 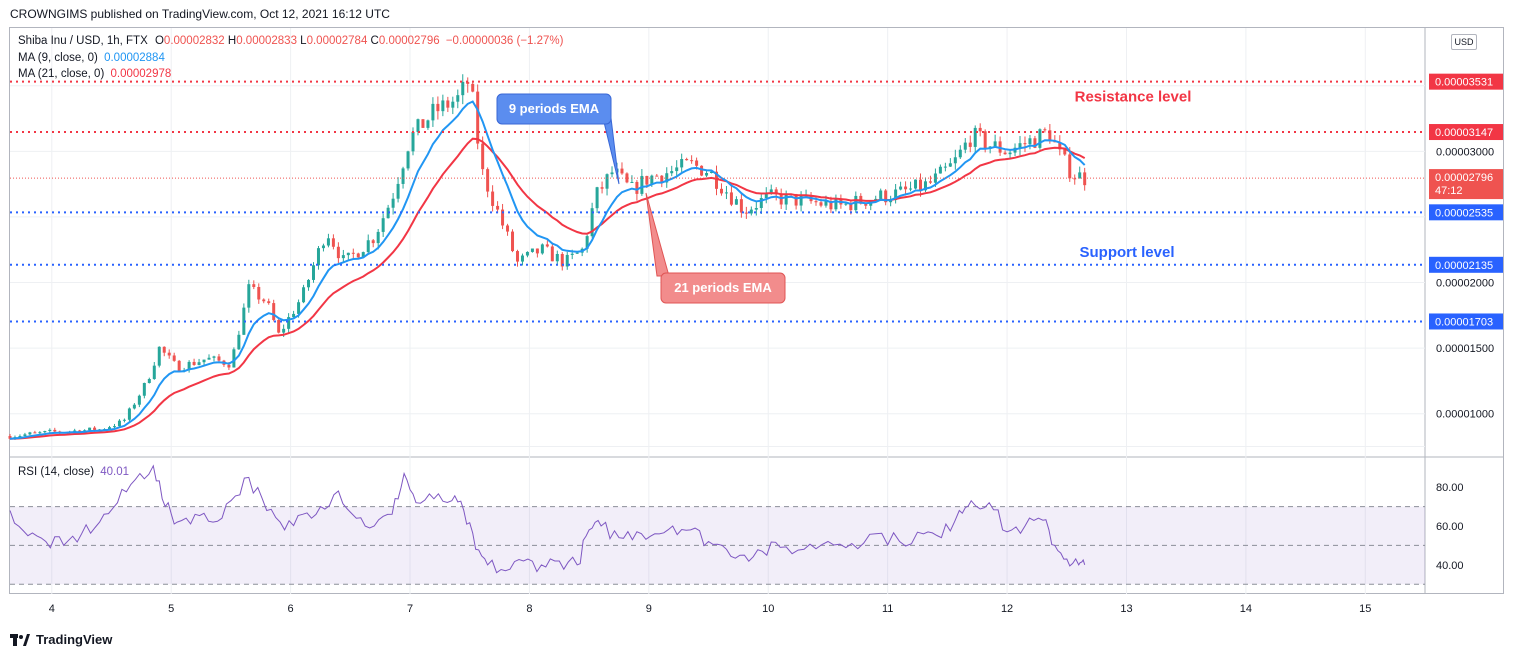 What do you see at coordinates (1465, 284) in the screenshot?
I see `y-tick-label: 0.00002000` at bounding box center [1465, 284].